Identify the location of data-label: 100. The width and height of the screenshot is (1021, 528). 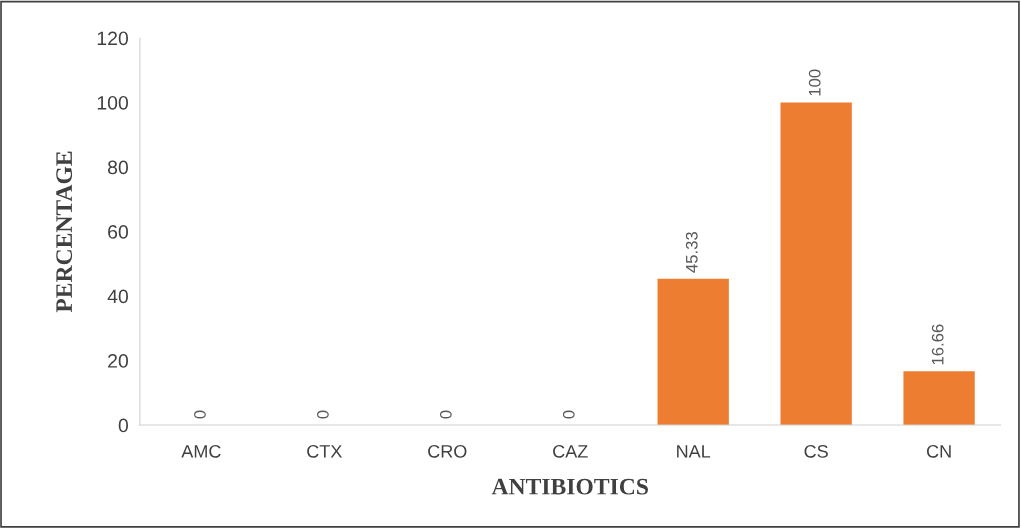
(814, 82).